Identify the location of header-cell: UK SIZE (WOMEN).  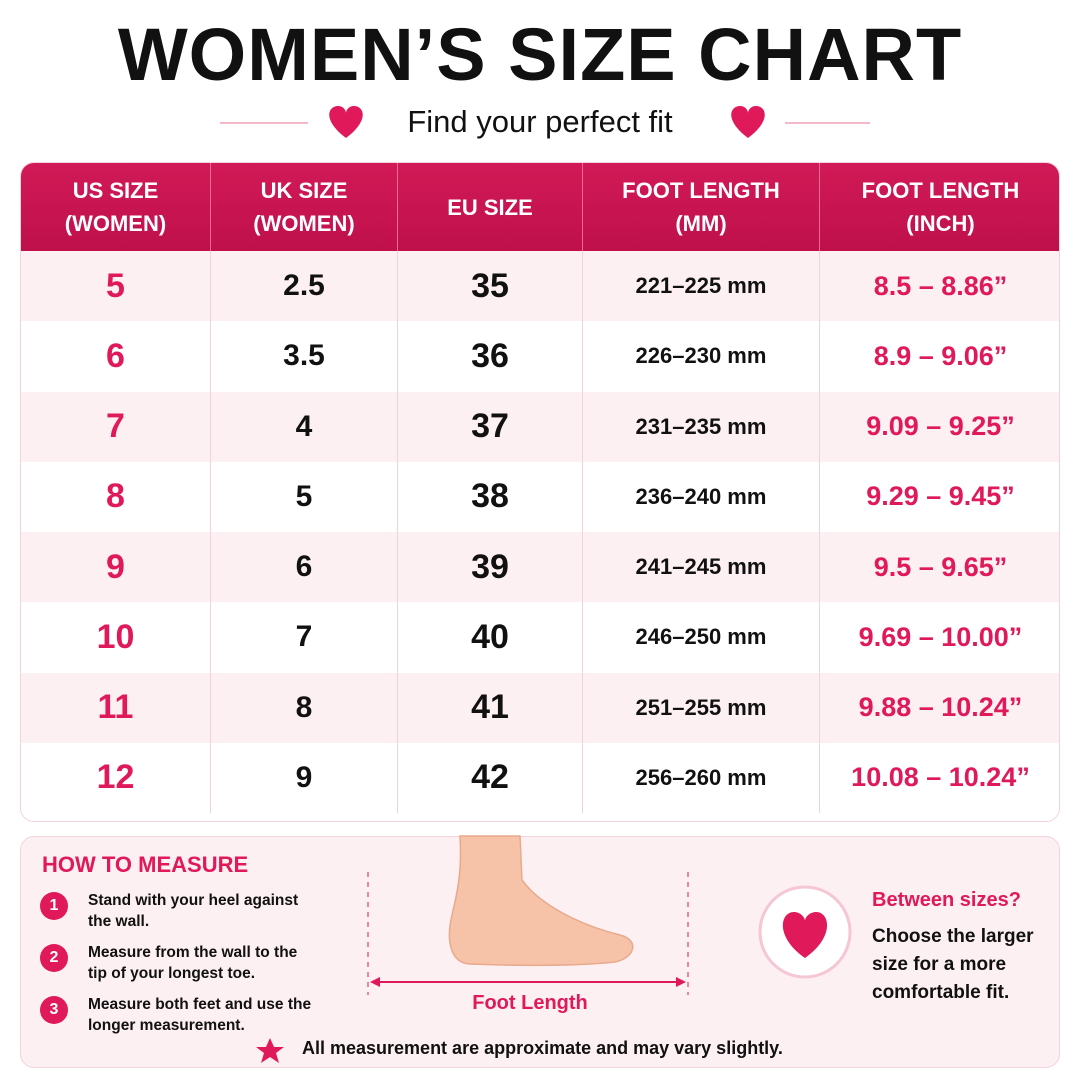
(304, 207).